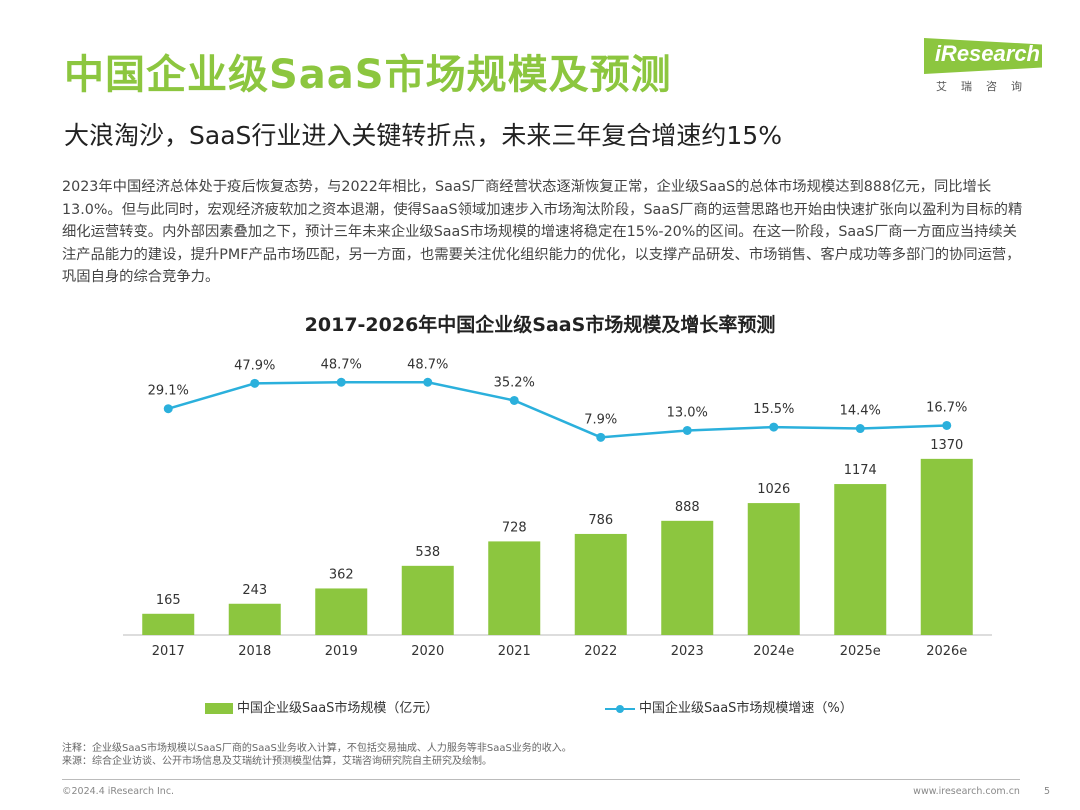 The image size is (1080, 810). What do you see at coordinates (514, 382) in the screenshot?
I see `growth-value-label: 35.2%` at bounding box center [514, 382].